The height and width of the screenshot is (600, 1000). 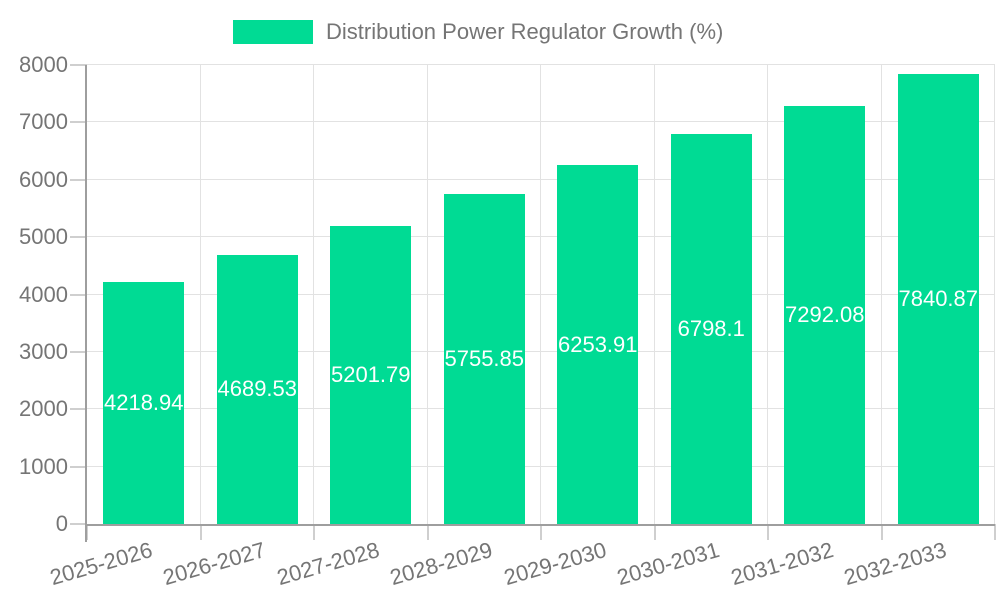 I want to click on x-axis-label: 2029-2030, so click(x=554, y=564).